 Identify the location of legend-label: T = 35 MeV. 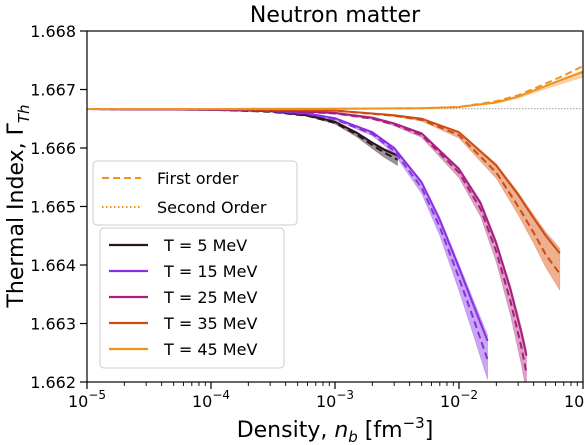
(210, 323).